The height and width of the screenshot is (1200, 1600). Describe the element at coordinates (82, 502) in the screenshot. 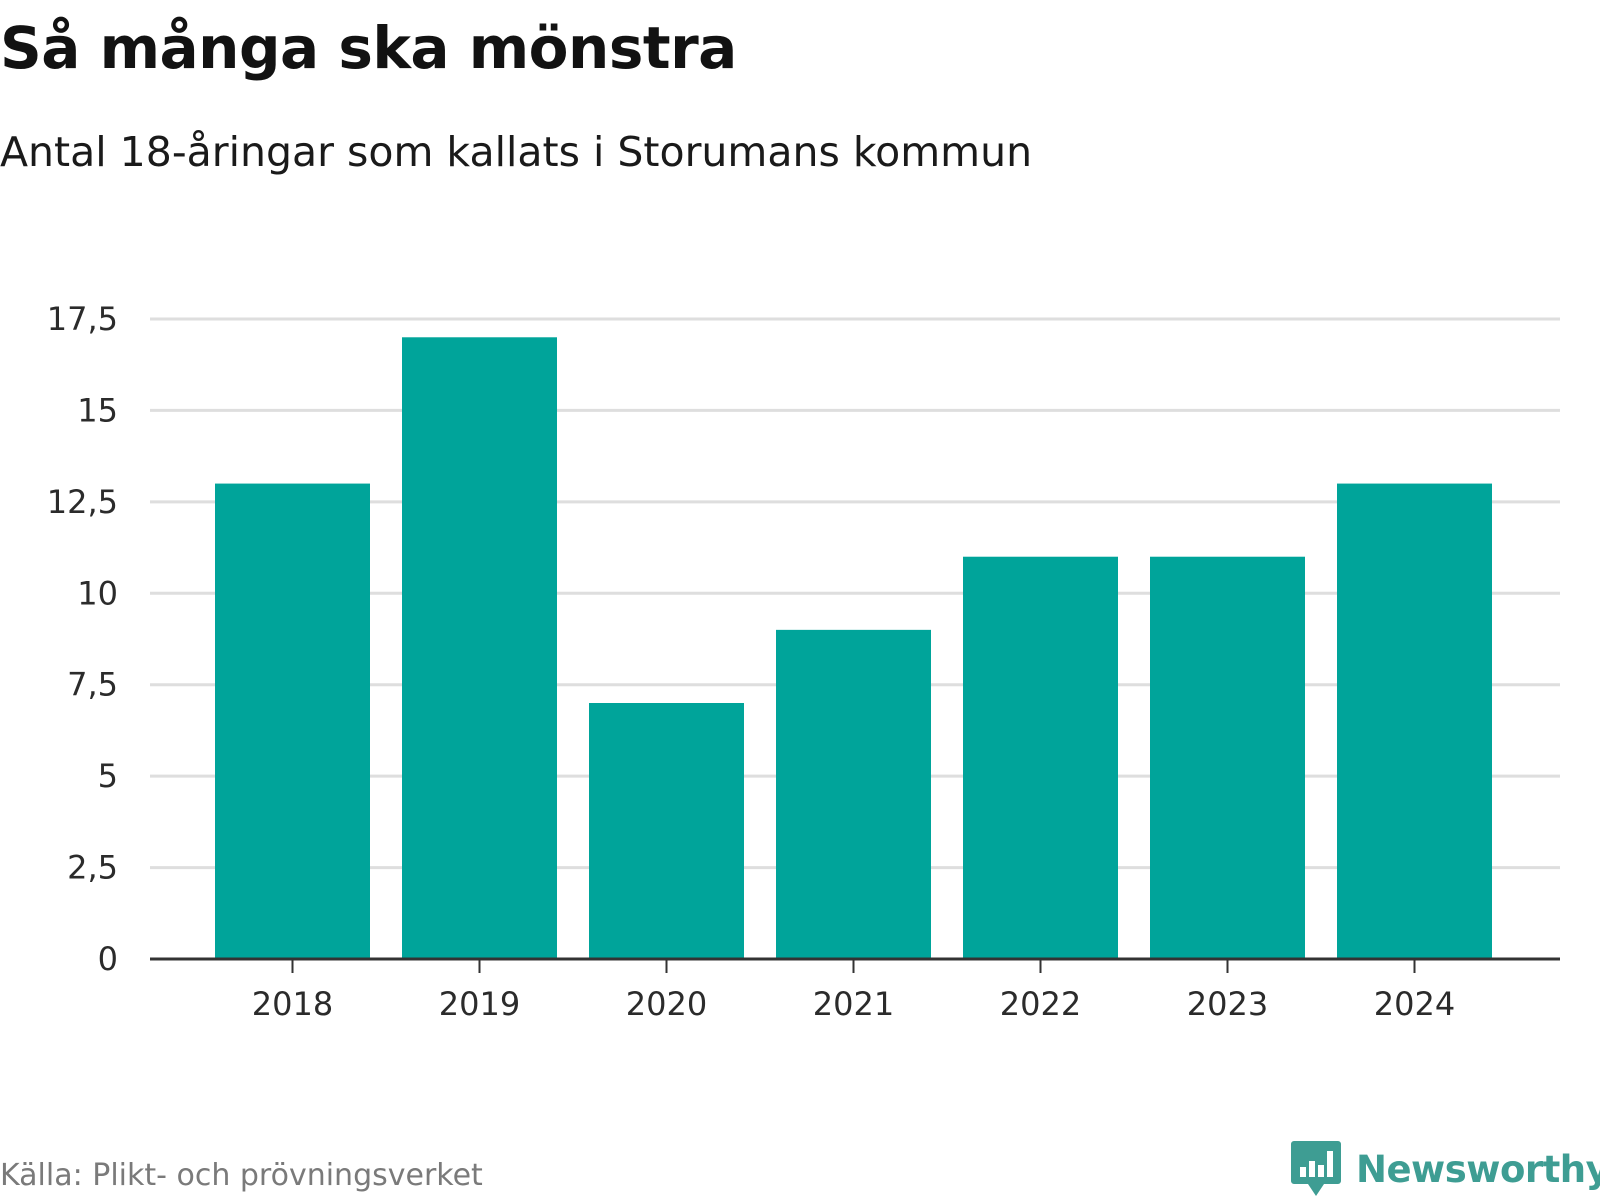

I see `y-tick-label: 12,5` at that location.